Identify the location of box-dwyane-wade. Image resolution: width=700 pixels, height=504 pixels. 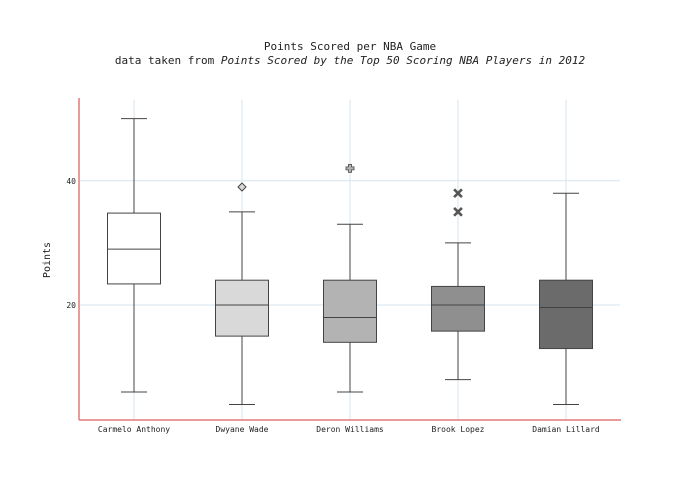
(242, 293).